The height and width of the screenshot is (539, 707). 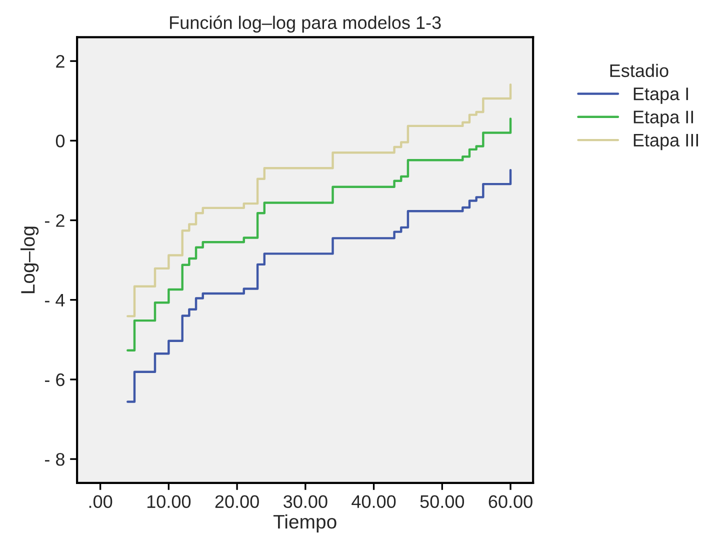 What do you see at coordinates (54, 459) in the screenshot?
I see `y-tick-label: - 8` at bounding box center [54, 459].